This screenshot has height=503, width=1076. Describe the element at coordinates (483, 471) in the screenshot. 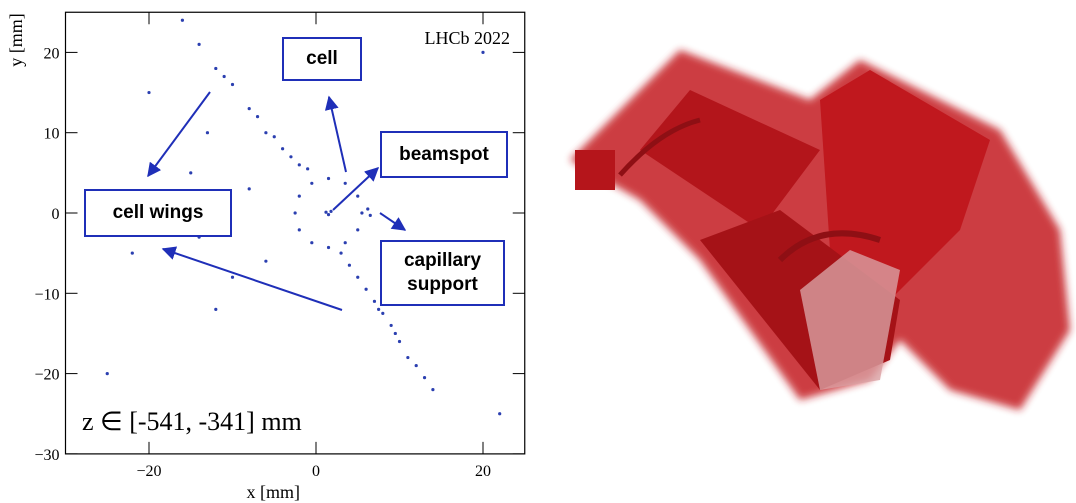

I see `x-tick-label: 20` at that location.